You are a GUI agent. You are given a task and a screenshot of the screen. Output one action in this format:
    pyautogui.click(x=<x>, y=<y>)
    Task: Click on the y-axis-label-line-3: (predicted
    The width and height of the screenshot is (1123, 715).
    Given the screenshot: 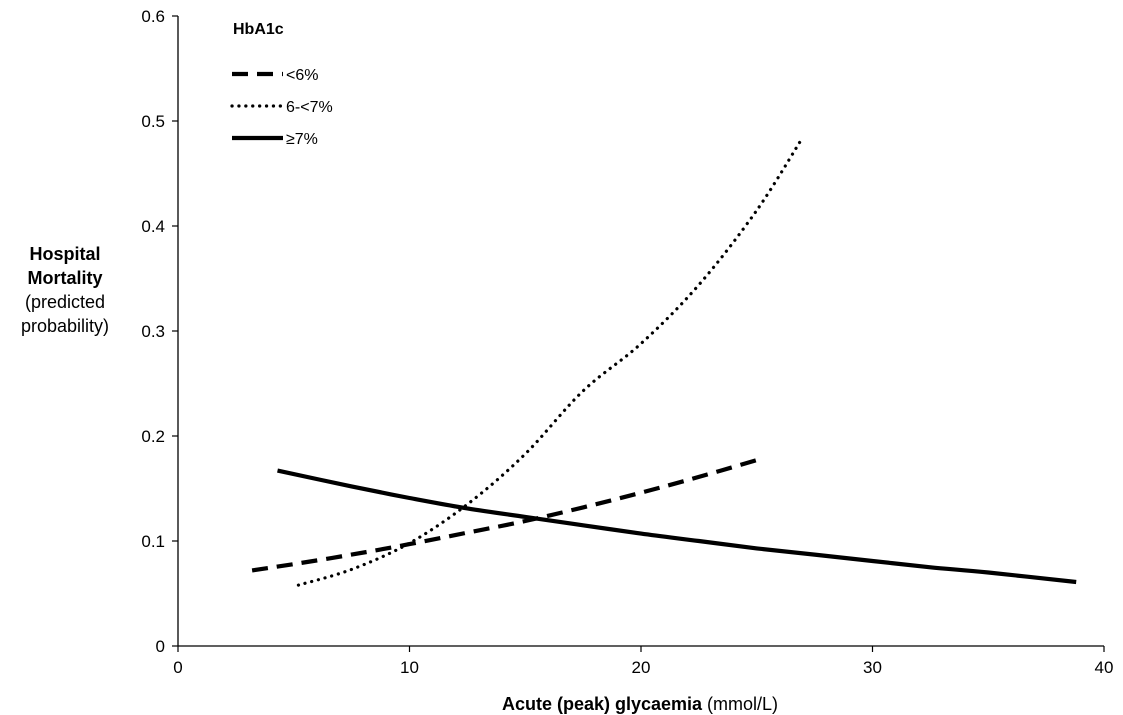 What is the action you would take?
    pyautogui.click(x=65, y=302)
    